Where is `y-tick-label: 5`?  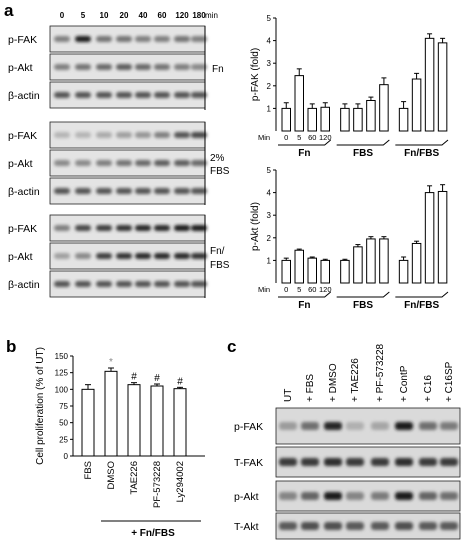
y-tick-label: 5 is located at coordinates (269, 170).